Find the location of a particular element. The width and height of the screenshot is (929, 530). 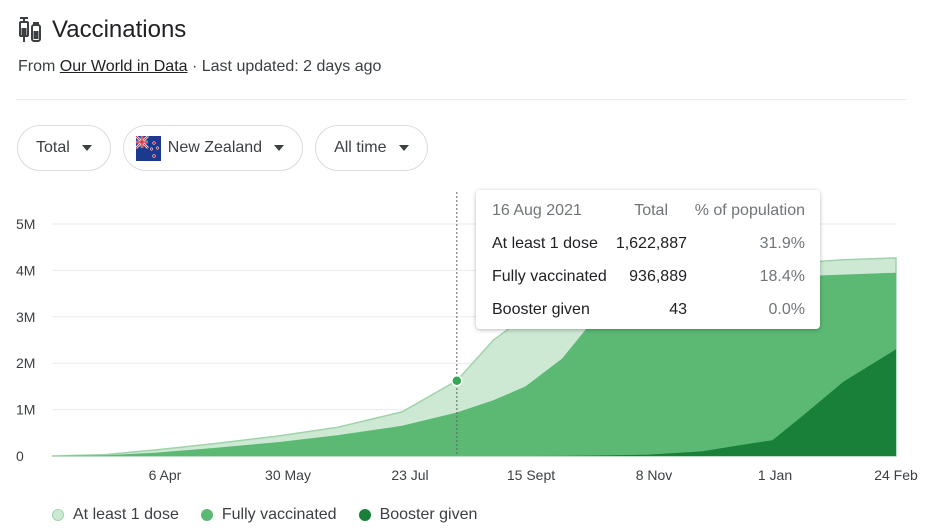

legend-item-fully-vaccinated: Fully vaccinated is located at coordinates (268, 515).